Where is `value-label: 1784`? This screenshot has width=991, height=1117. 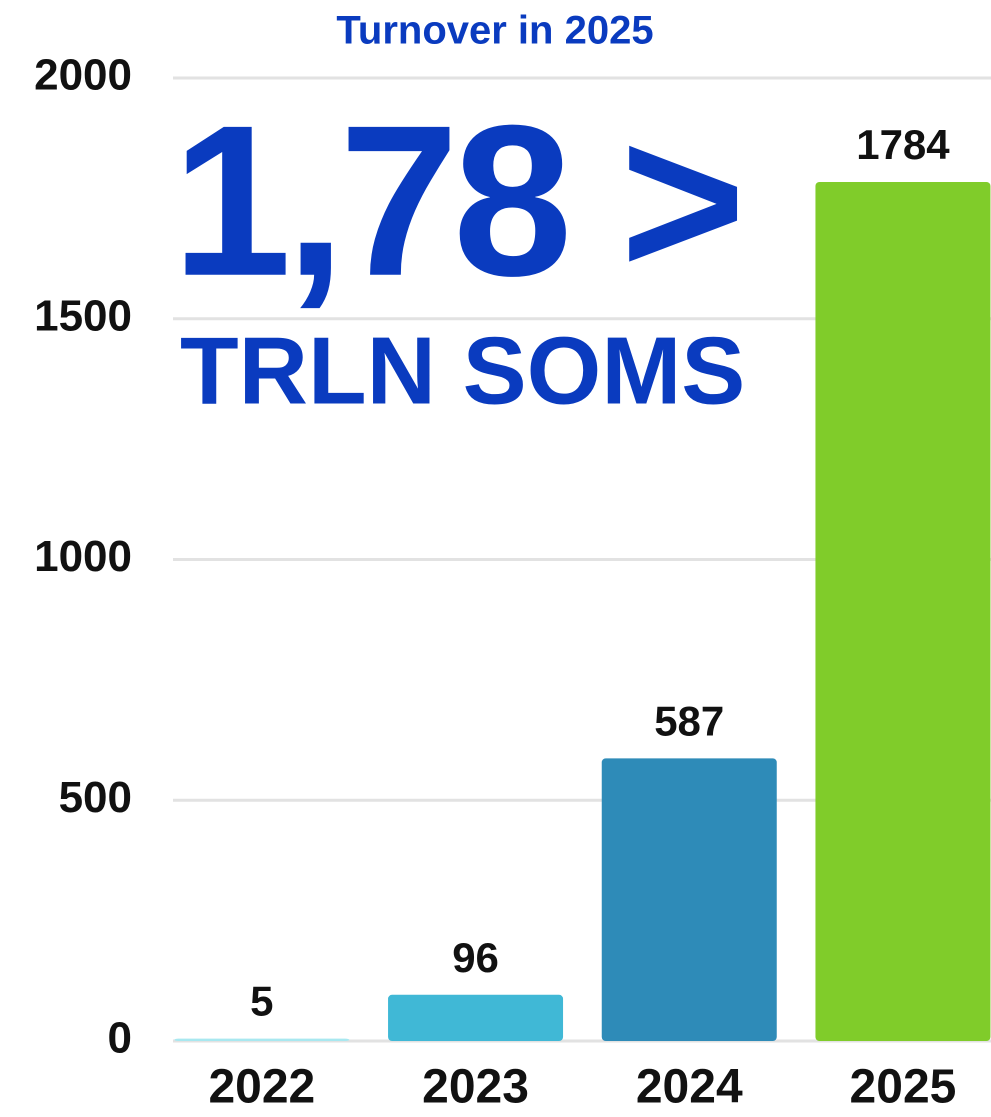 value-label: 1784 is located at coordinates (903, 144).